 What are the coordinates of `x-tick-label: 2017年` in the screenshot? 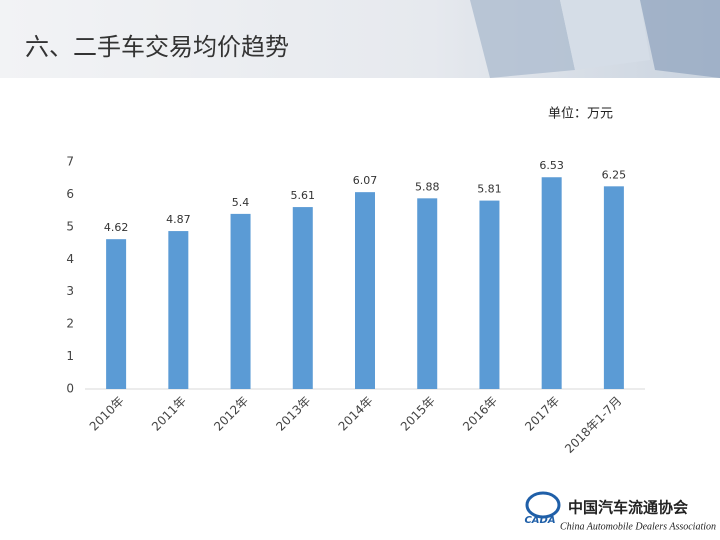 It's located at (542, 414).